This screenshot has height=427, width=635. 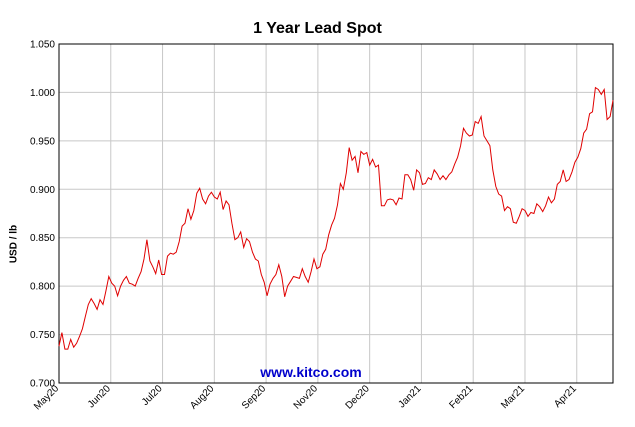 I want to click on y-tick-labels: 0.700 0.750 0.800 0.850 0.900 0.950 1.000 1.050, so click(x=42, y=215).